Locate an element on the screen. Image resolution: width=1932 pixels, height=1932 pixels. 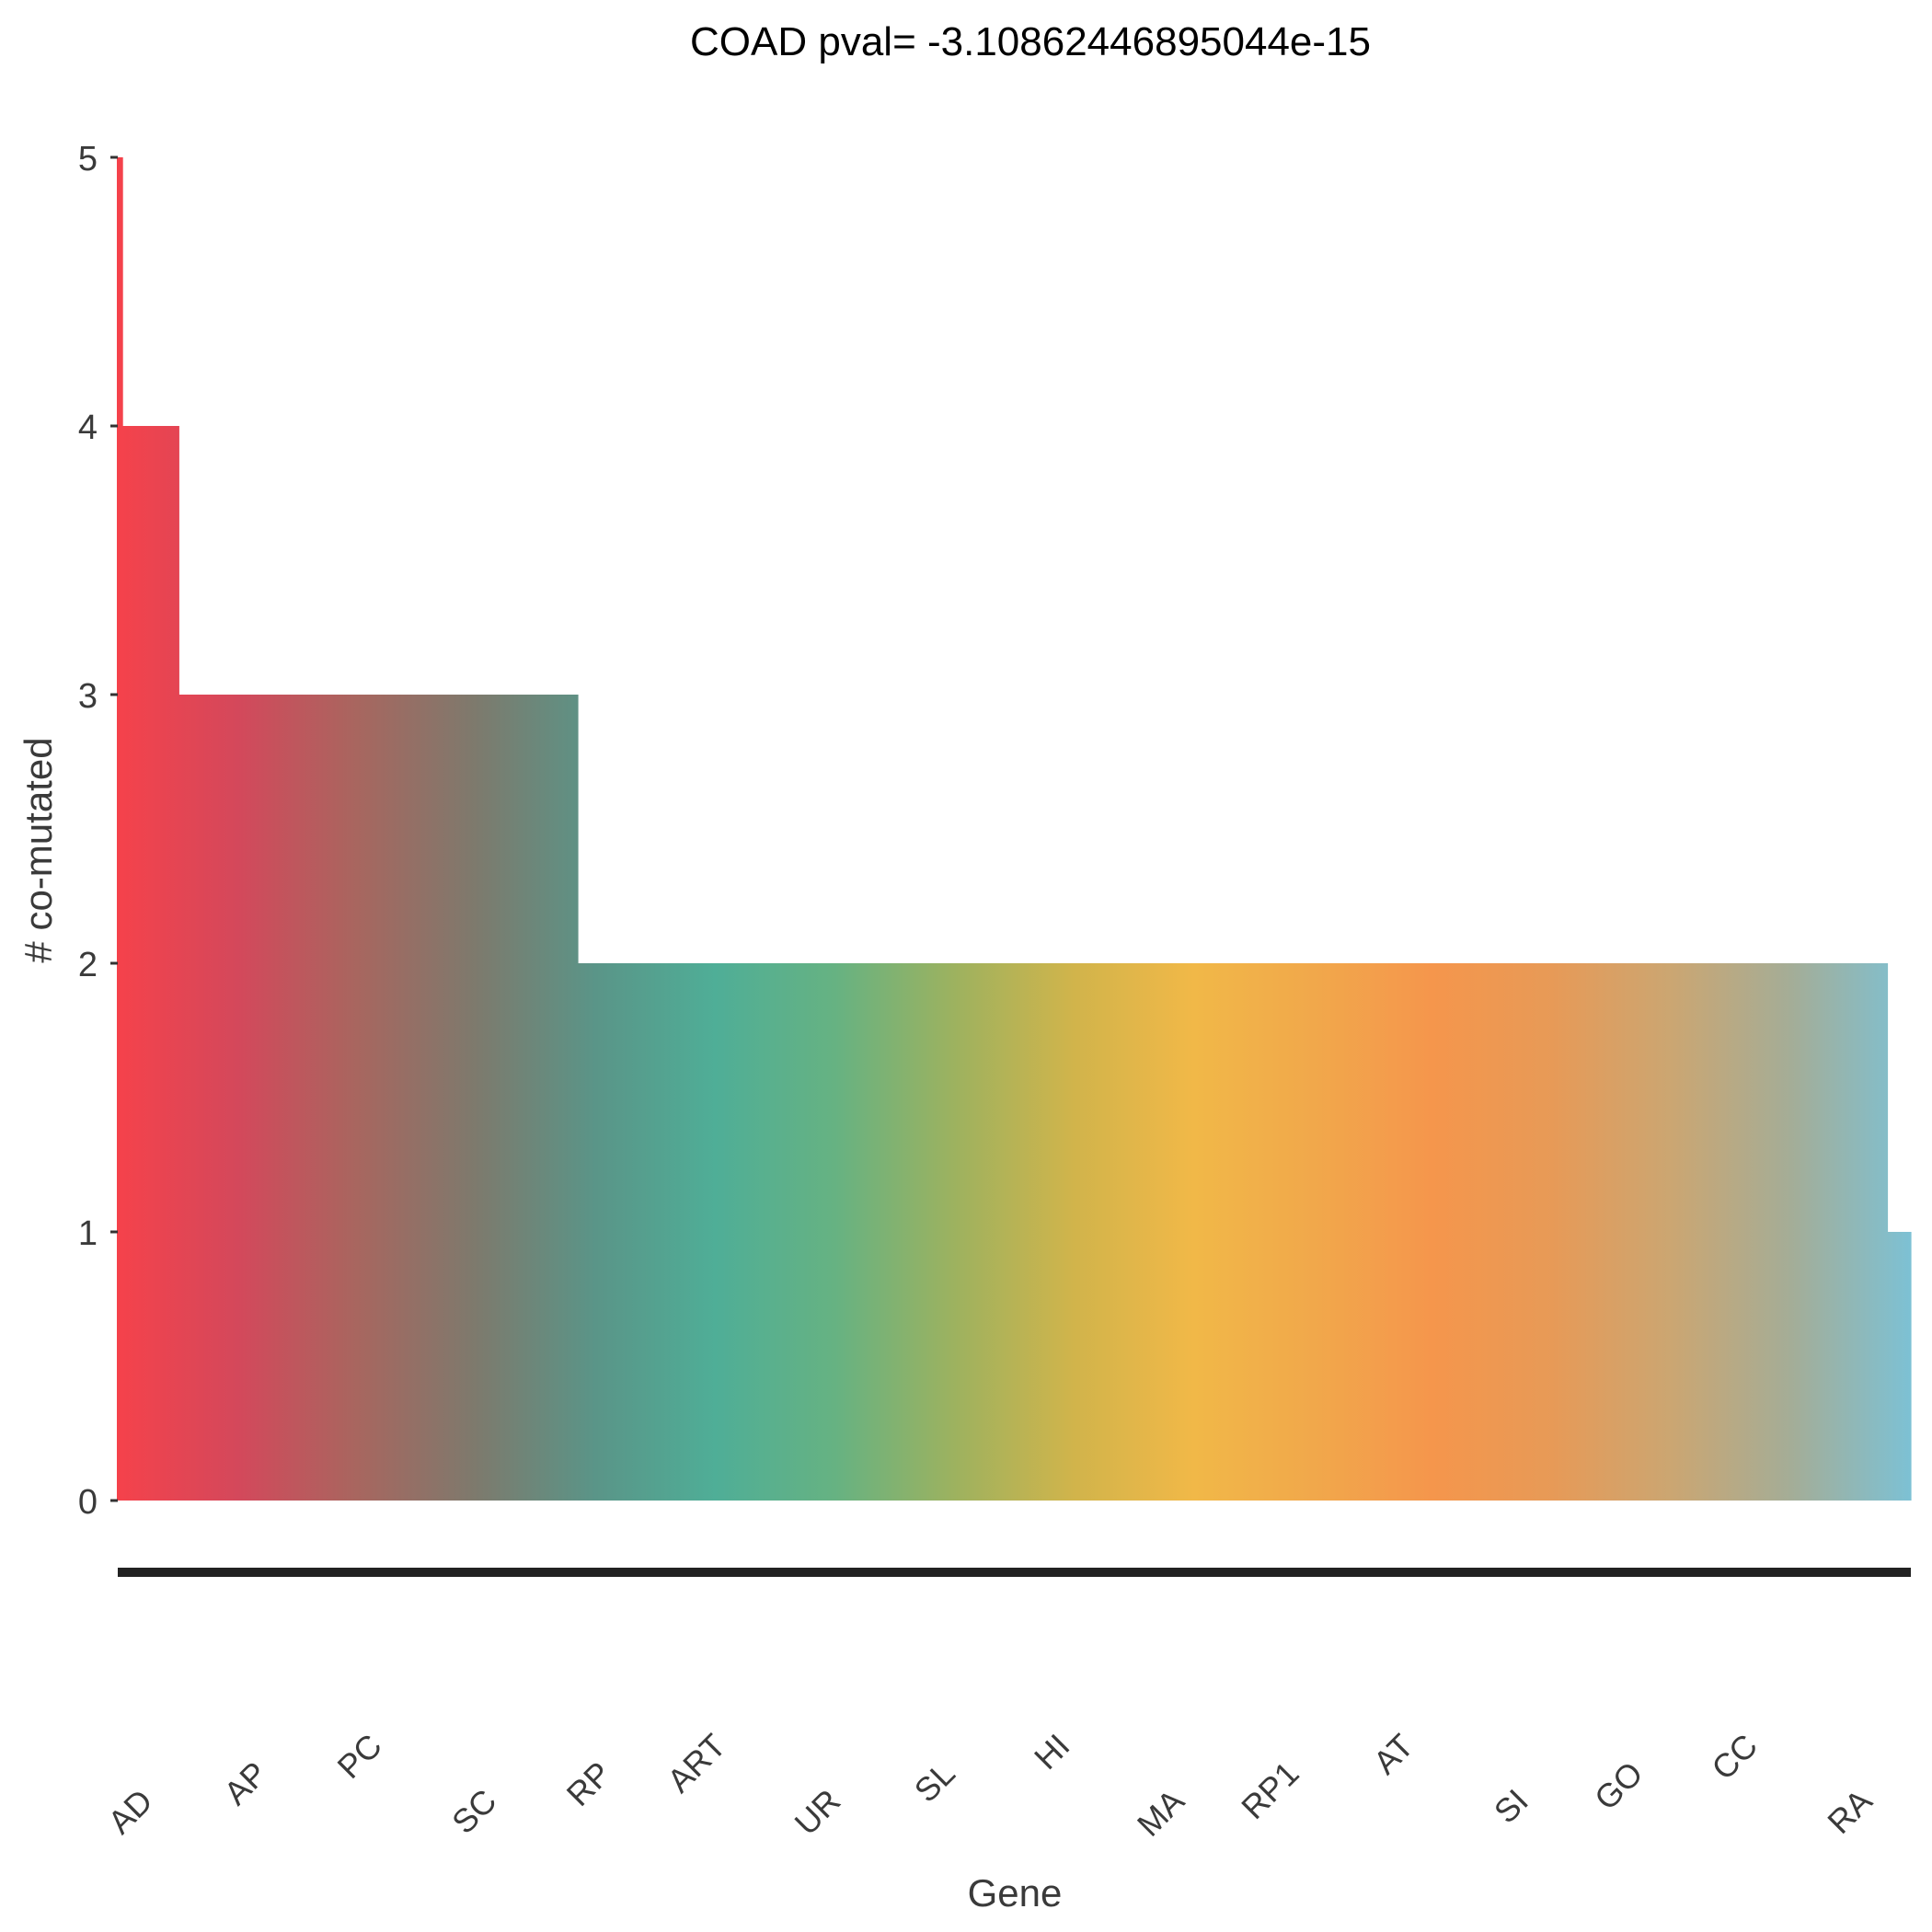
x-tick-label: ART is located at coordinates (696, 1763).